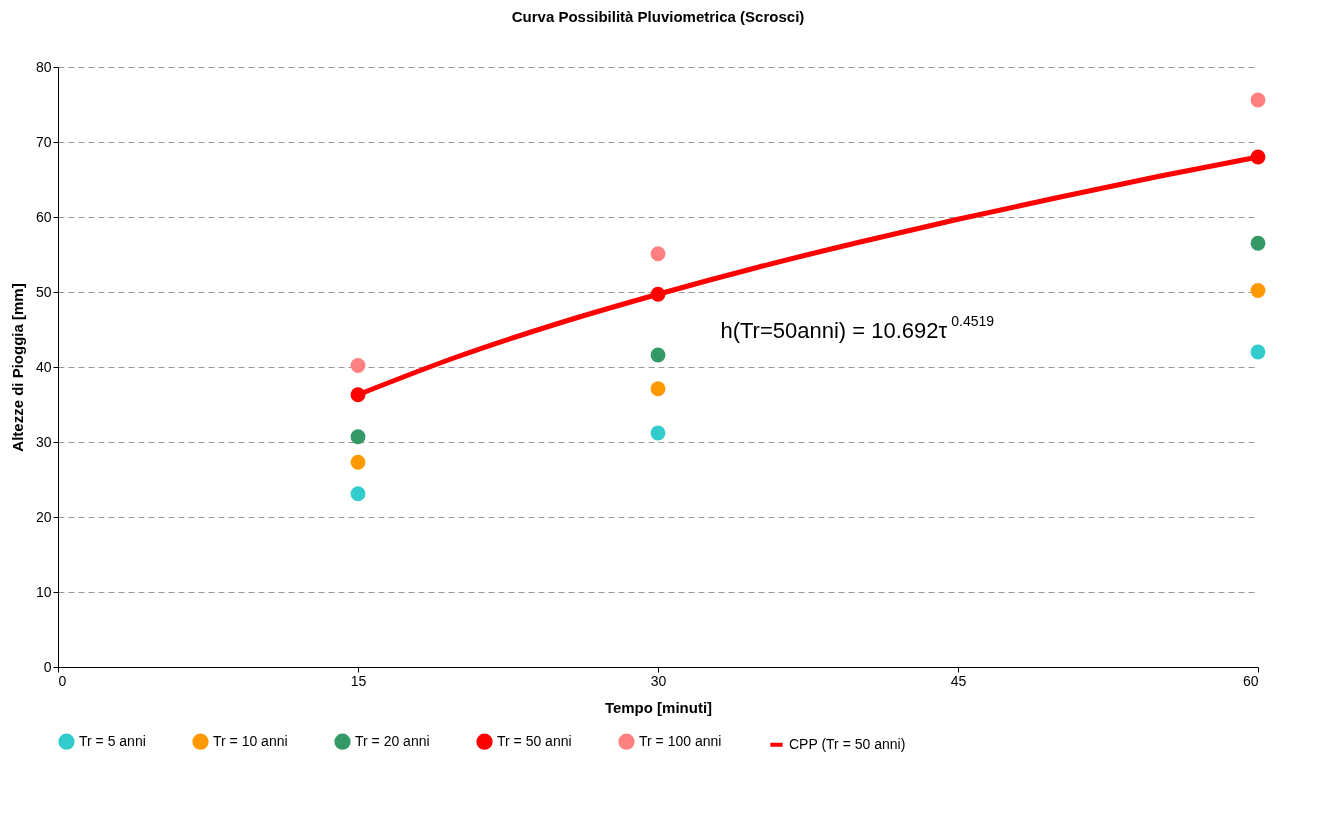 The height and width of the screenshot is (816, 1318). I want to click on x-tick-label: 60, so click(1250, 680).